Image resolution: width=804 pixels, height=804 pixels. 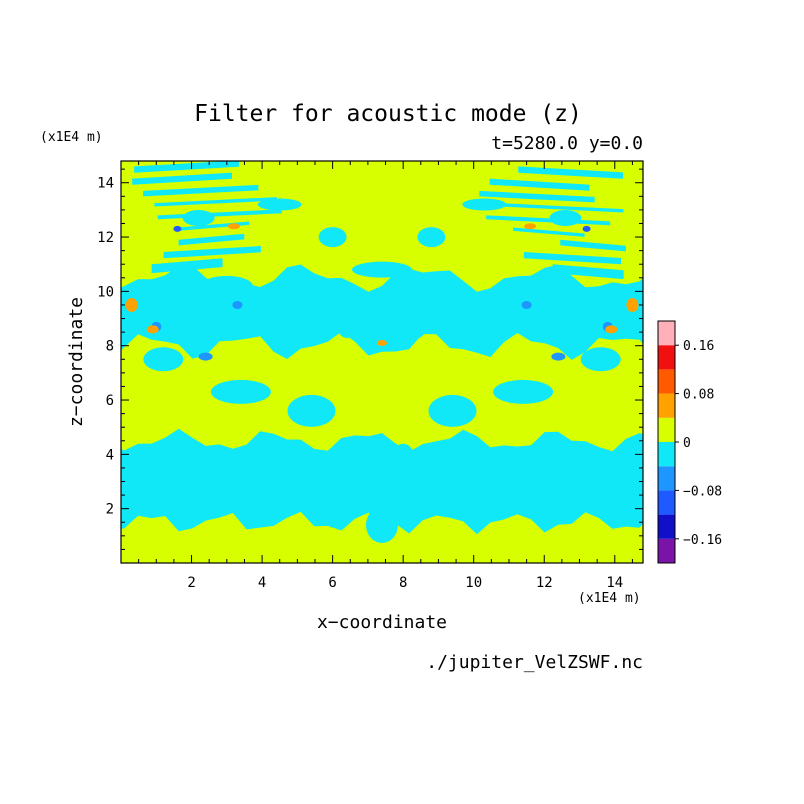 What do you see at coordinates (534, 662) in the screenshot?
I see `source-filename: ./jupiter_VelZSWF.nc` at bounding box center [534, 662].